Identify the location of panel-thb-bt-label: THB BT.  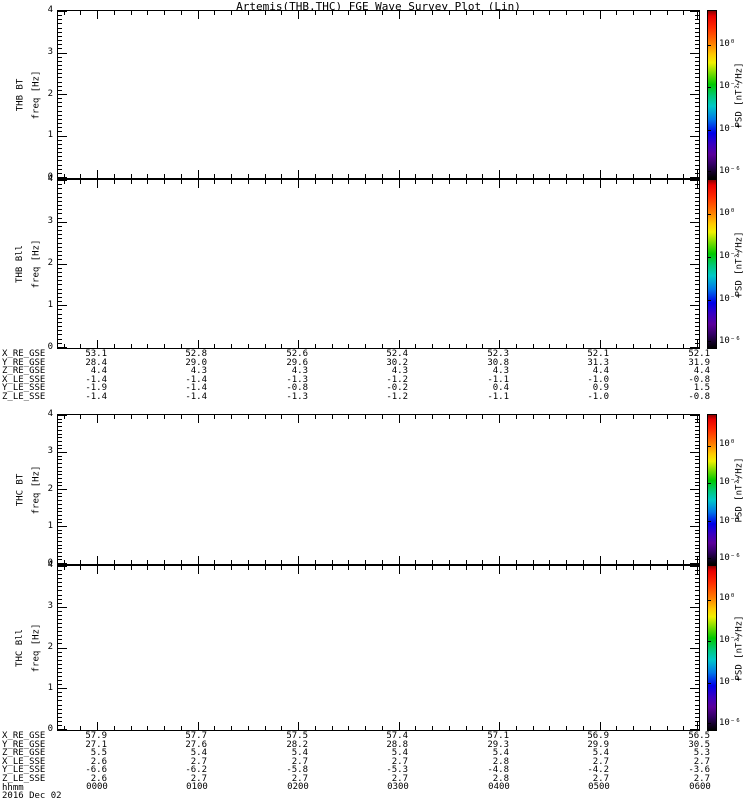
(20, 94).